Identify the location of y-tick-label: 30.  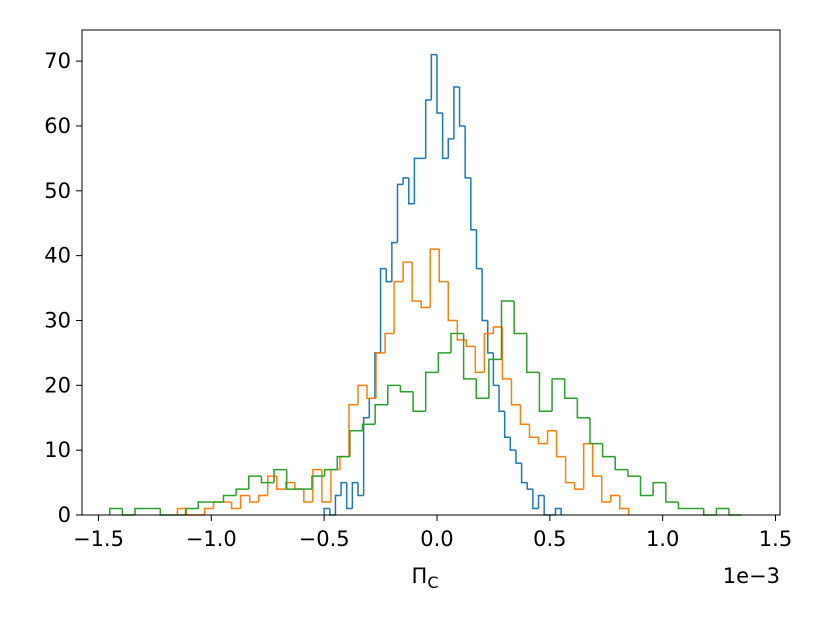
(57, 320).